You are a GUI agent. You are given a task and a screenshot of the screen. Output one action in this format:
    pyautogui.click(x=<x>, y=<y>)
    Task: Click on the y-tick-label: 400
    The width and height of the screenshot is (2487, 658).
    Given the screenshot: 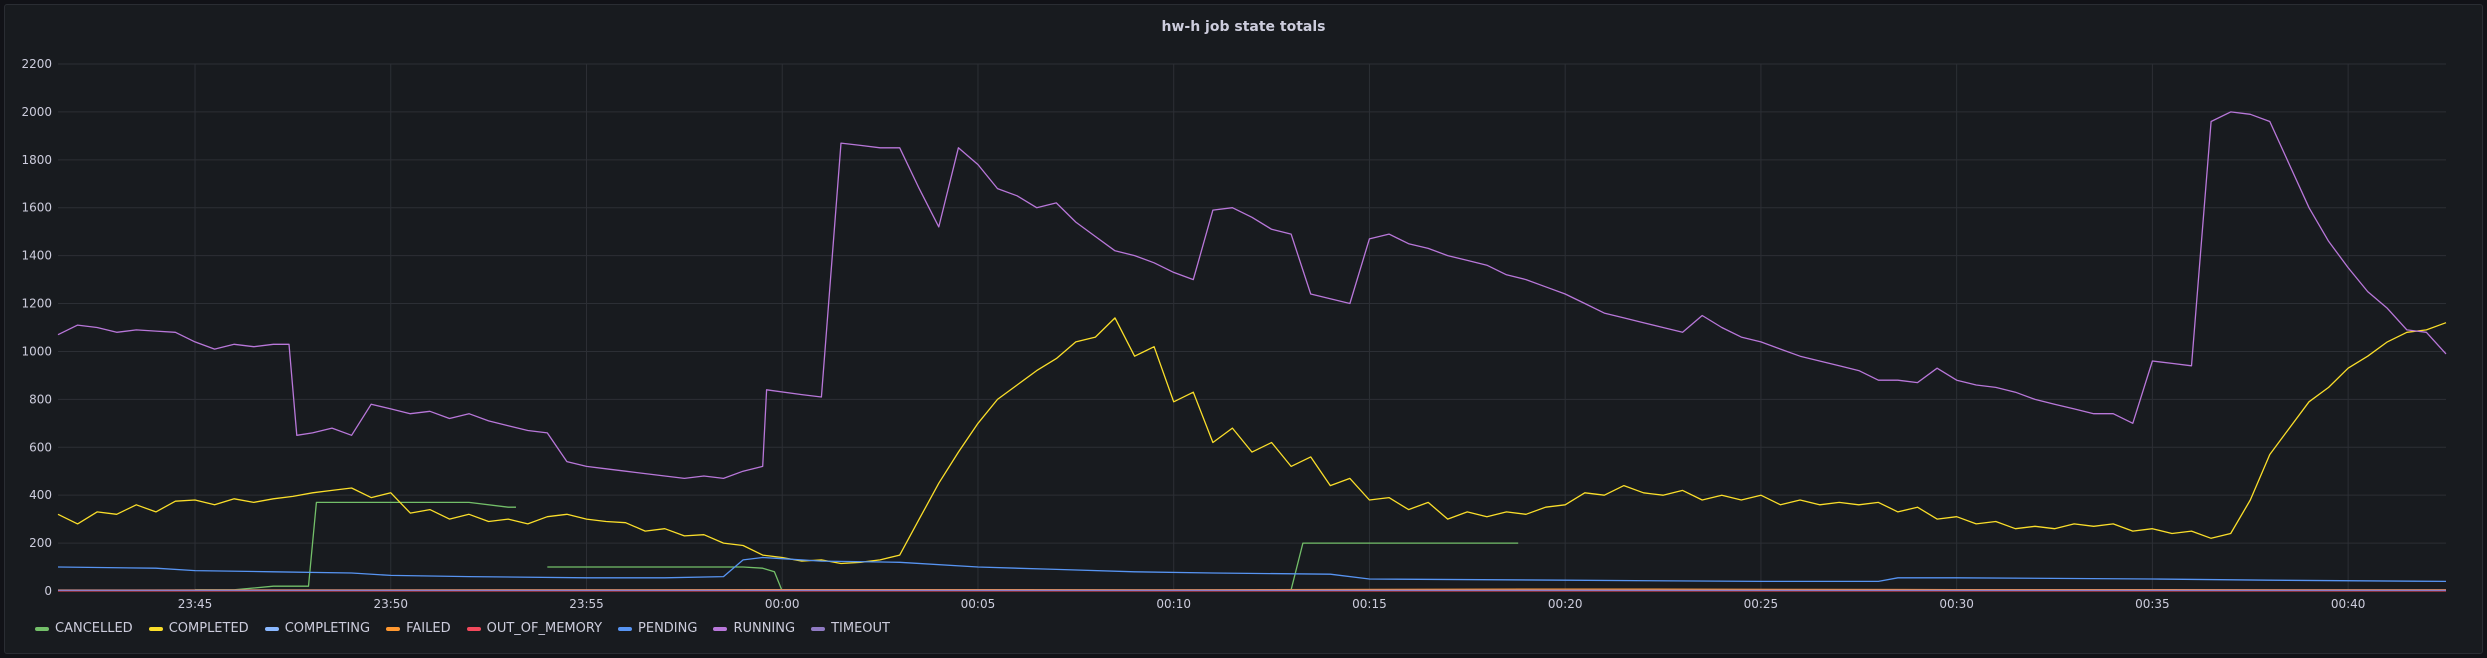 What is the action you would take?
    pyautogui.click(x=40, y=495)
    